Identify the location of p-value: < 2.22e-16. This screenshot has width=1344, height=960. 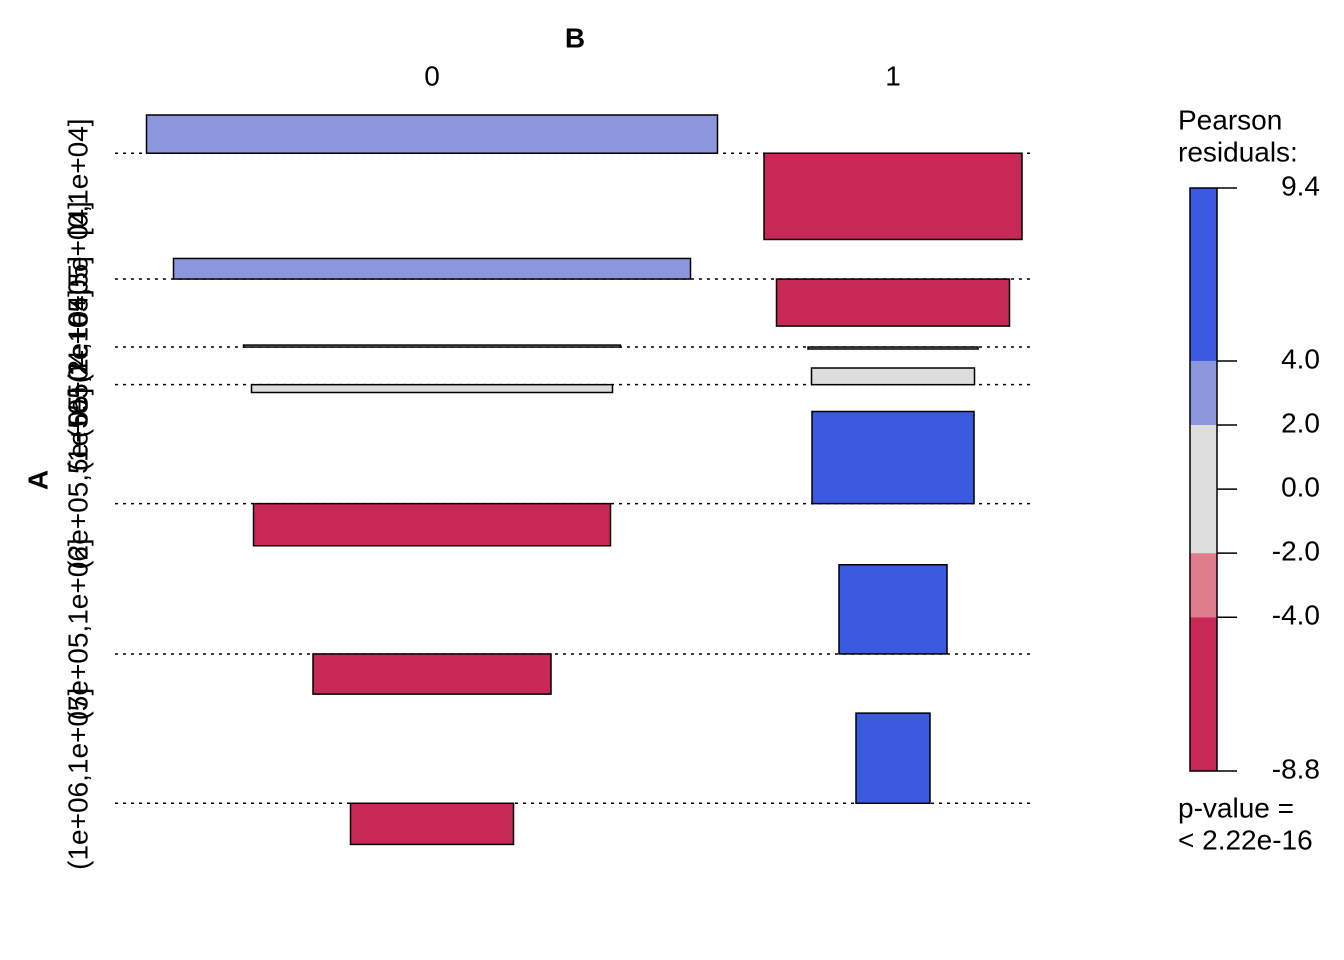
(1245, 839).